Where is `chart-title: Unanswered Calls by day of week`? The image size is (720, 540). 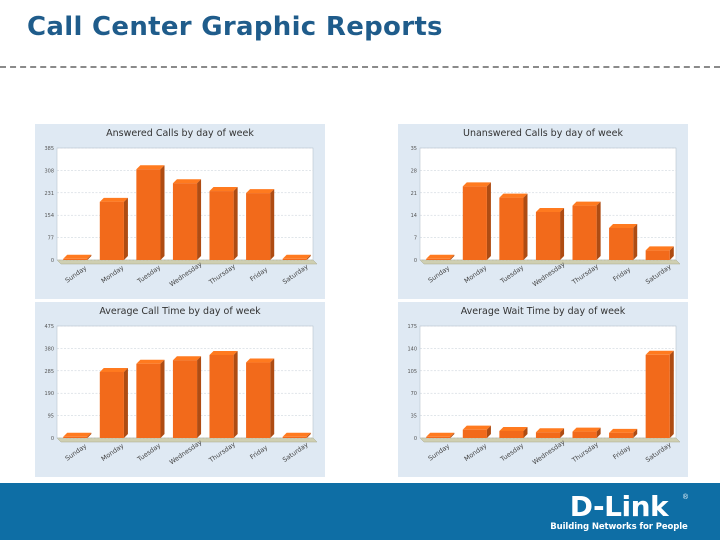
chart-title: Unanswered Calls by day of week is located at coordinates (543, 133).